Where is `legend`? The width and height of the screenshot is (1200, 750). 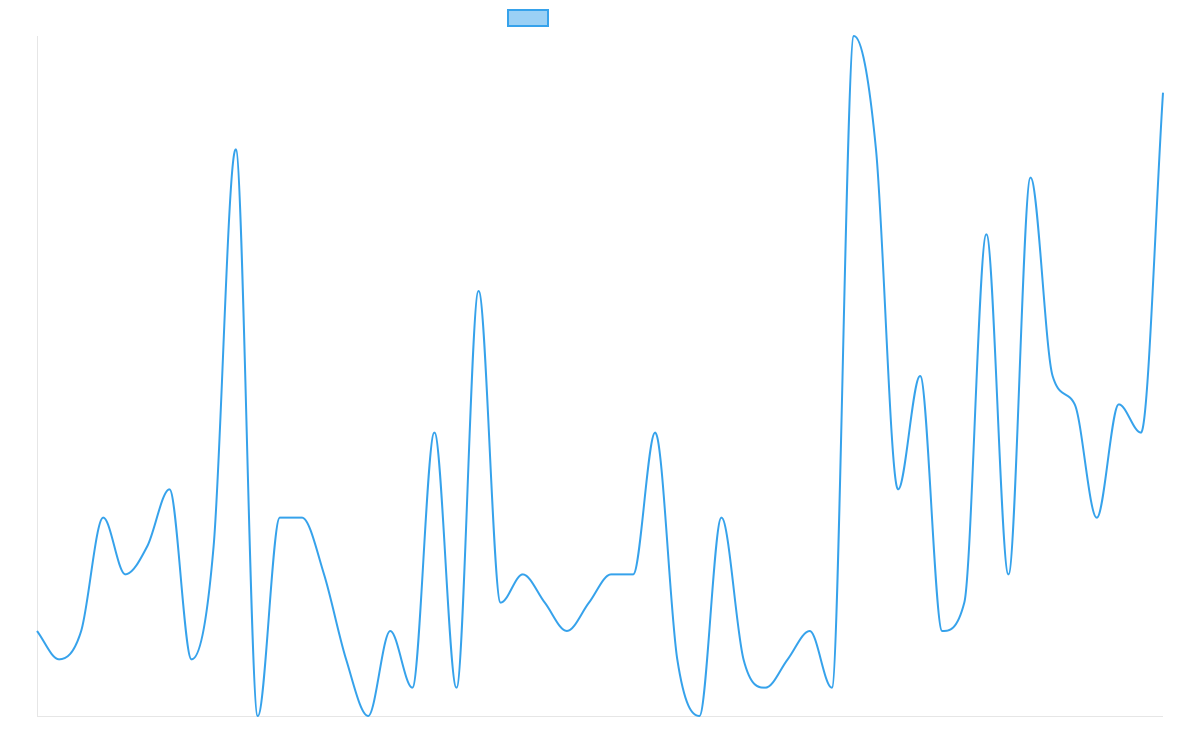 legend is located at coordinates (528, 18).